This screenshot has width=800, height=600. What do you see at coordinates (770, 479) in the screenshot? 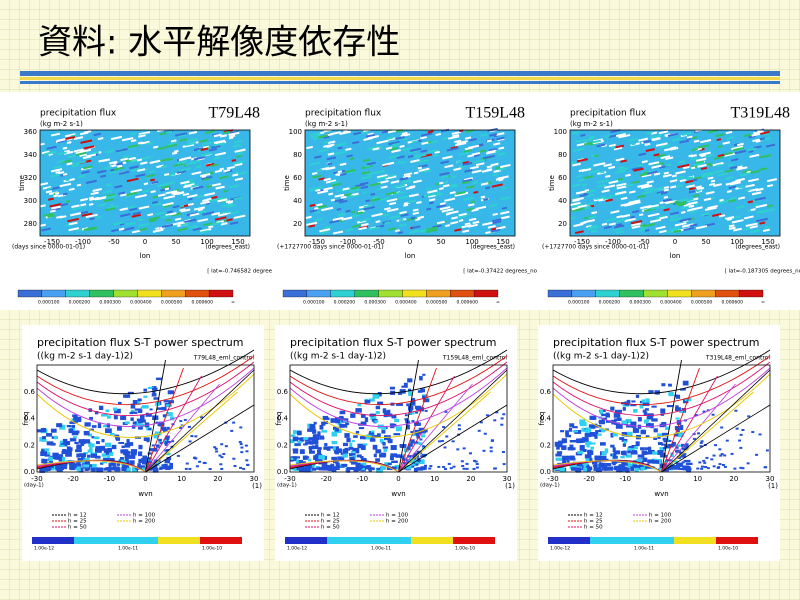
I see `x-tick-label: 30` at bounding box center [770, 479].